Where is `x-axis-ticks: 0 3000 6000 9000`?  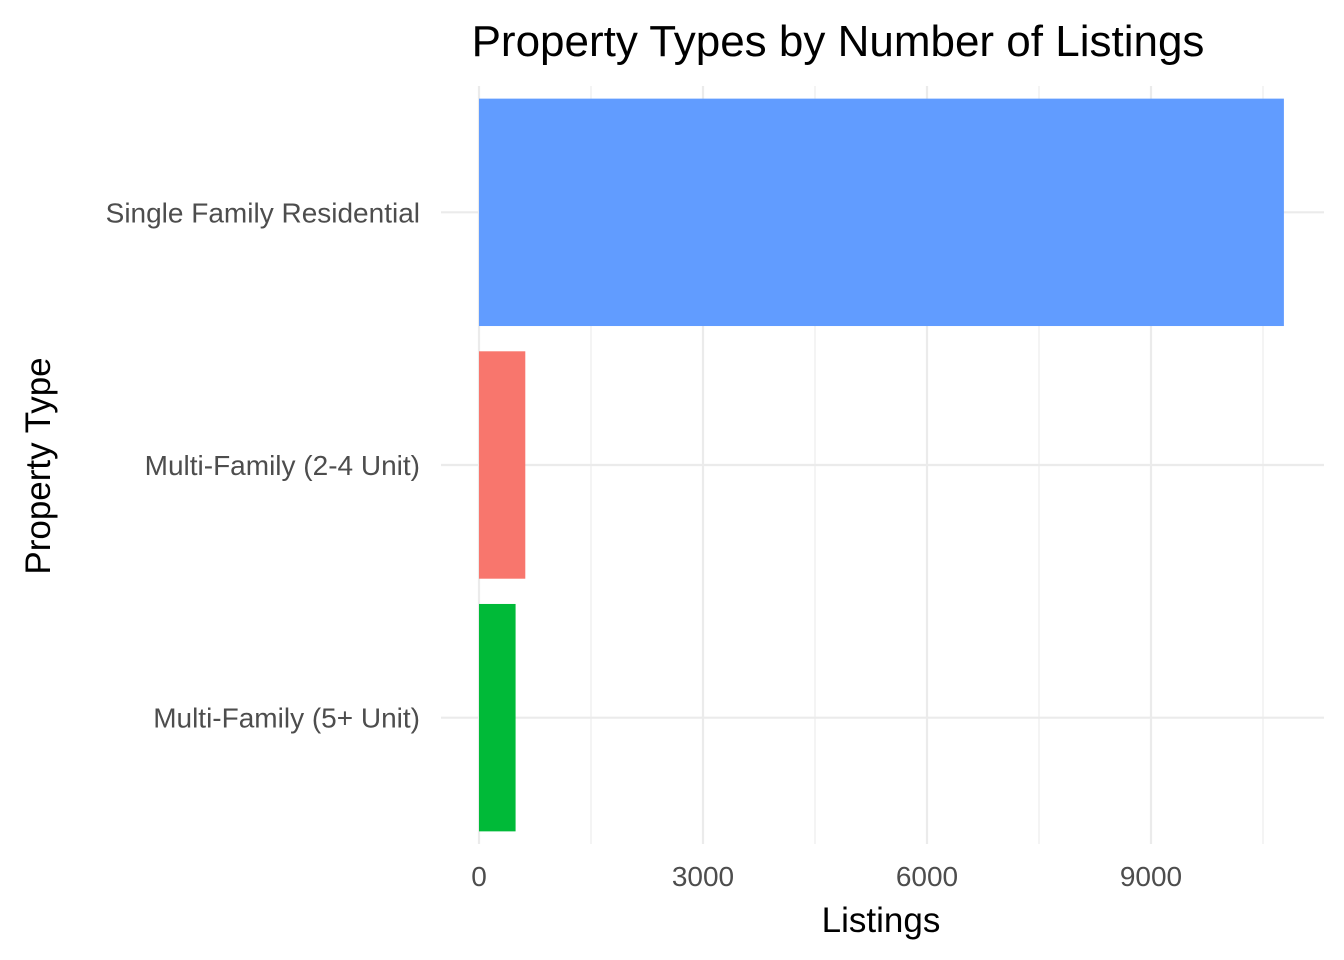 x-axis-ticks: 0 3000 6000 9000 is located at coordinates (826, 876).